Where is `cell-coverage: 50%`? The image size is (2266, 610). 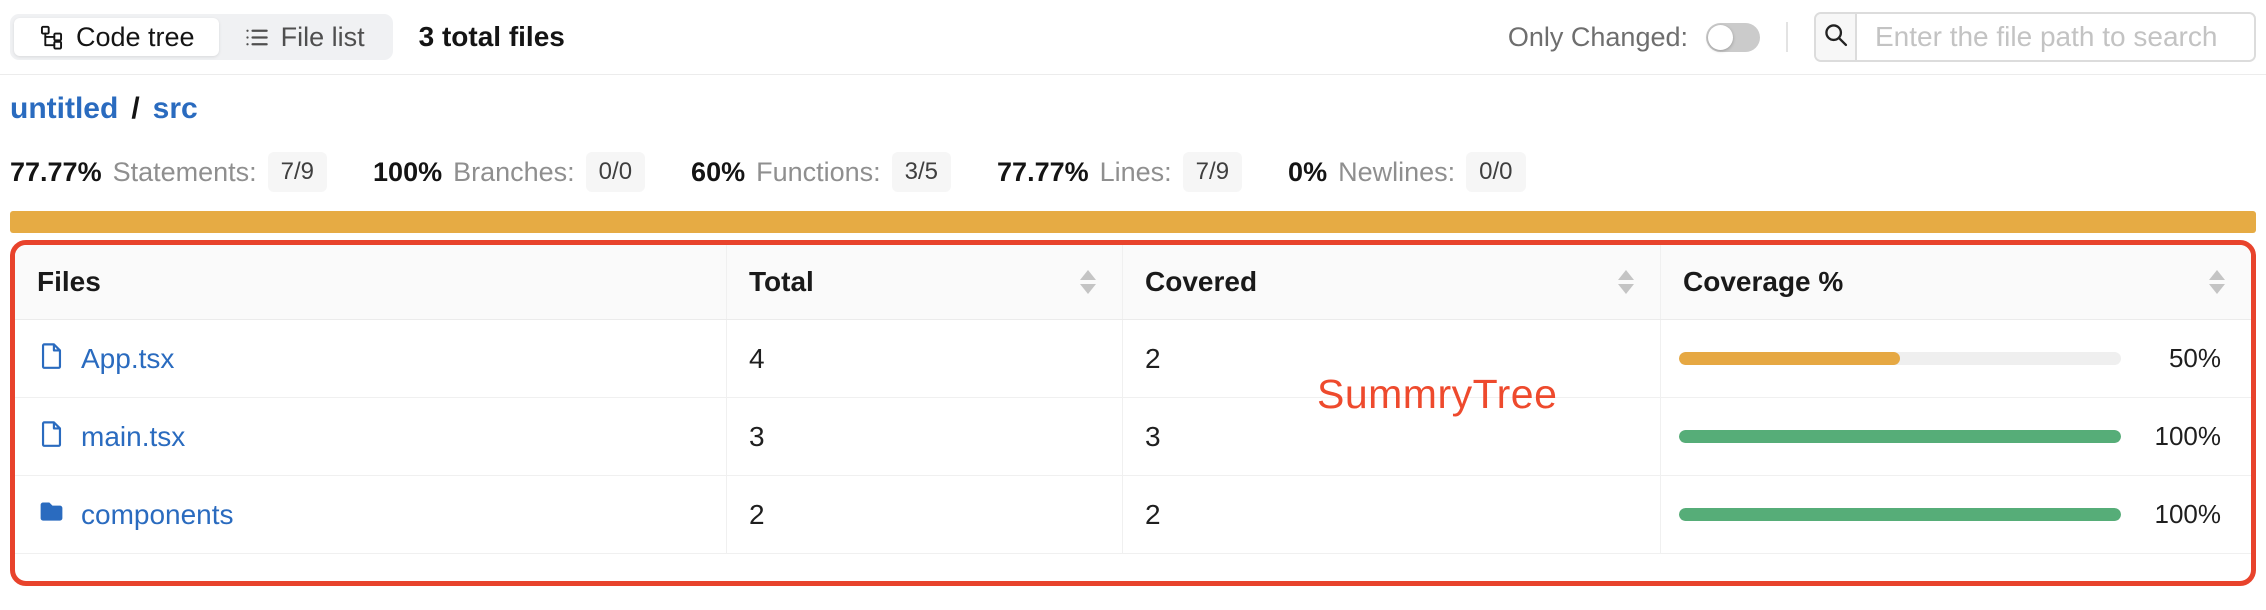
cell-coverage: 50% is located at coordinates (1956, 358).